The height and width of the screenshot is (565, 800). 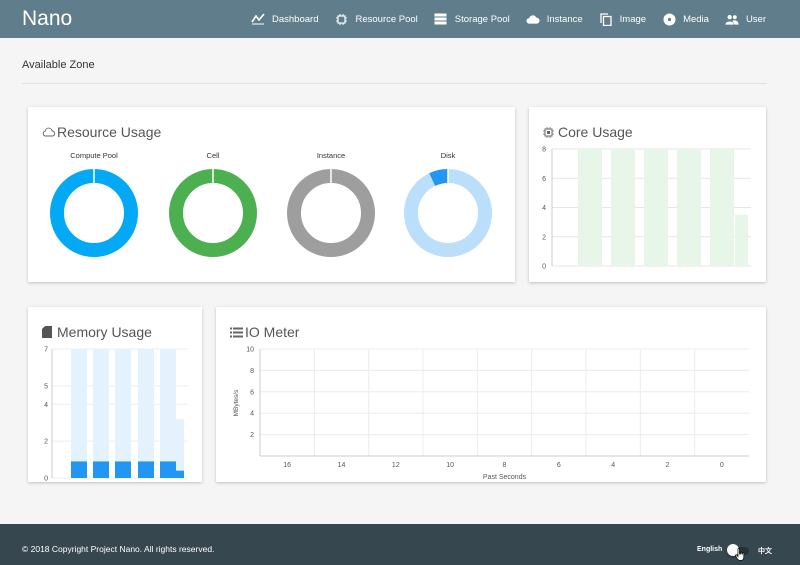 I want to click on io-meter-title: IO Meter, so click(x=272, y=332).